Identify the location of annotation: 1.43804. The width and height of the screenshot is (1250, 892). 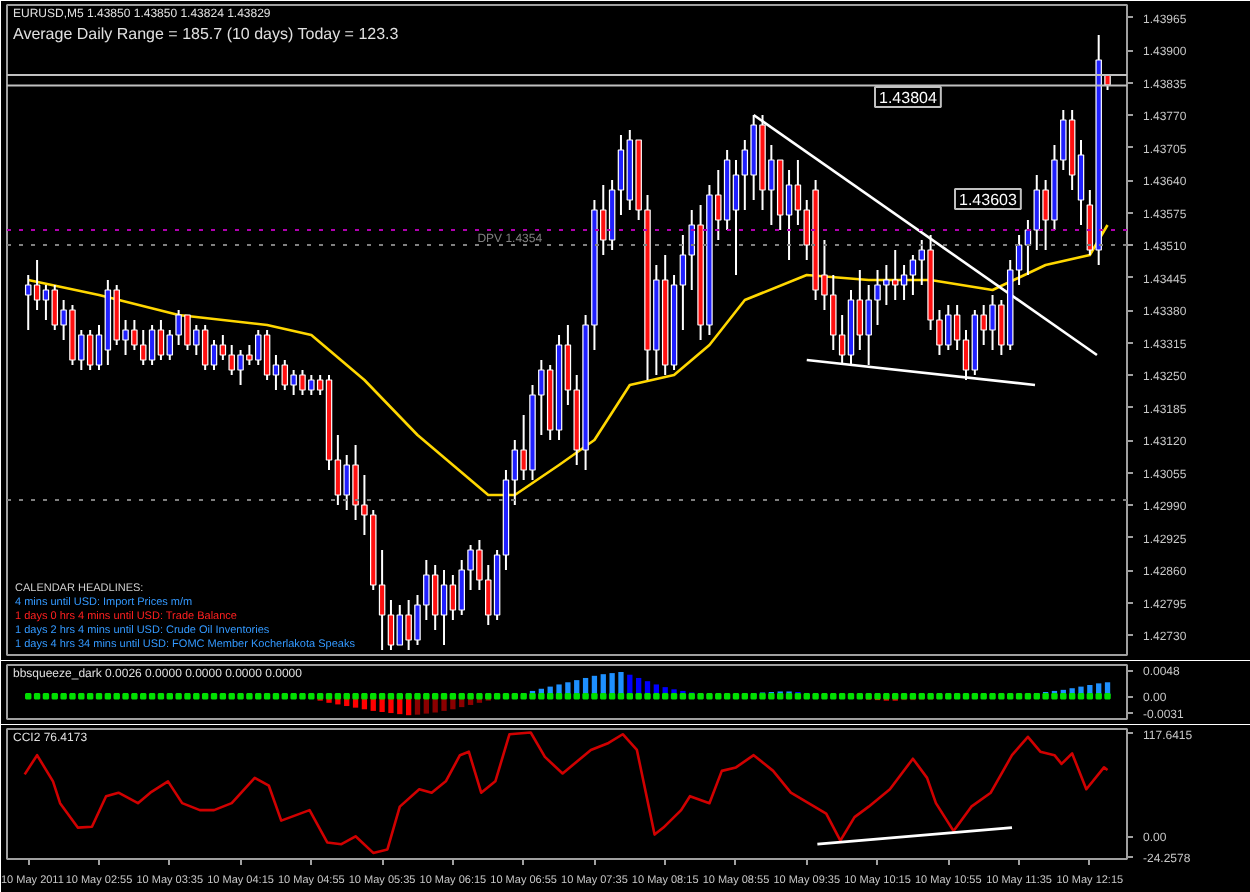
(908, 98).